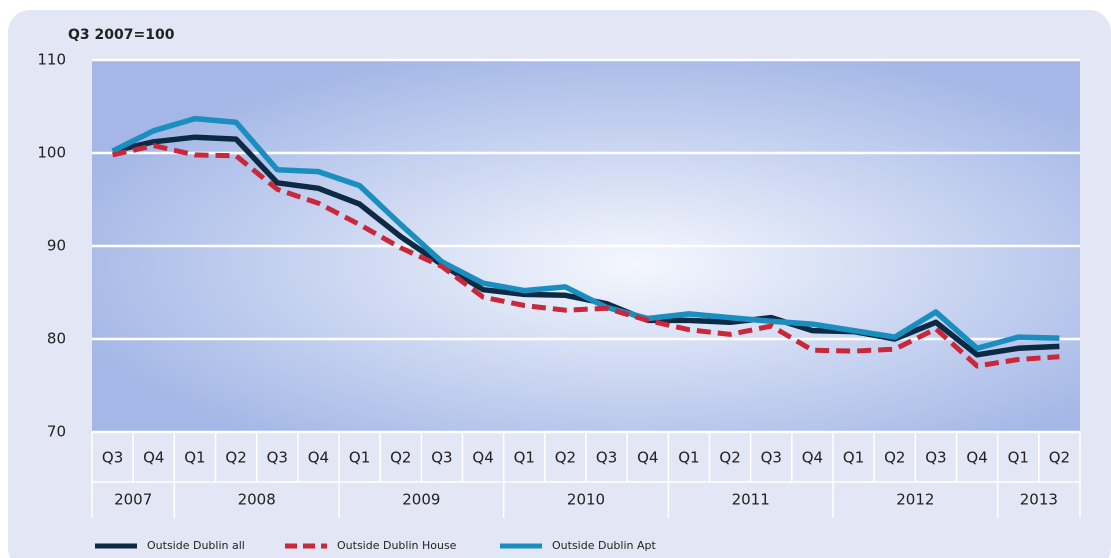 The image size is (1111, 558). I want to click on year-label: 2011, so click(751, 500).